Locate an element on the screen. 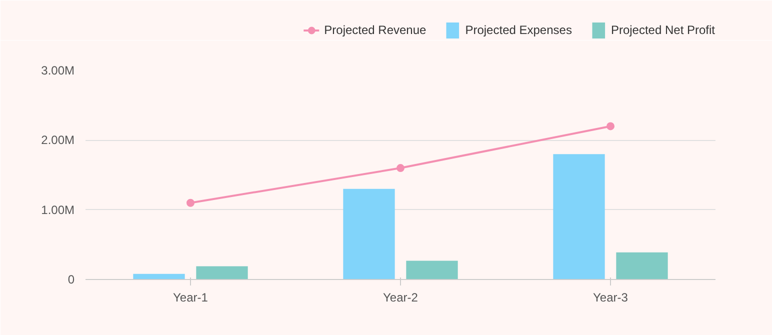  x-tick-label: Year-3 is located at coordinates (610, 297).